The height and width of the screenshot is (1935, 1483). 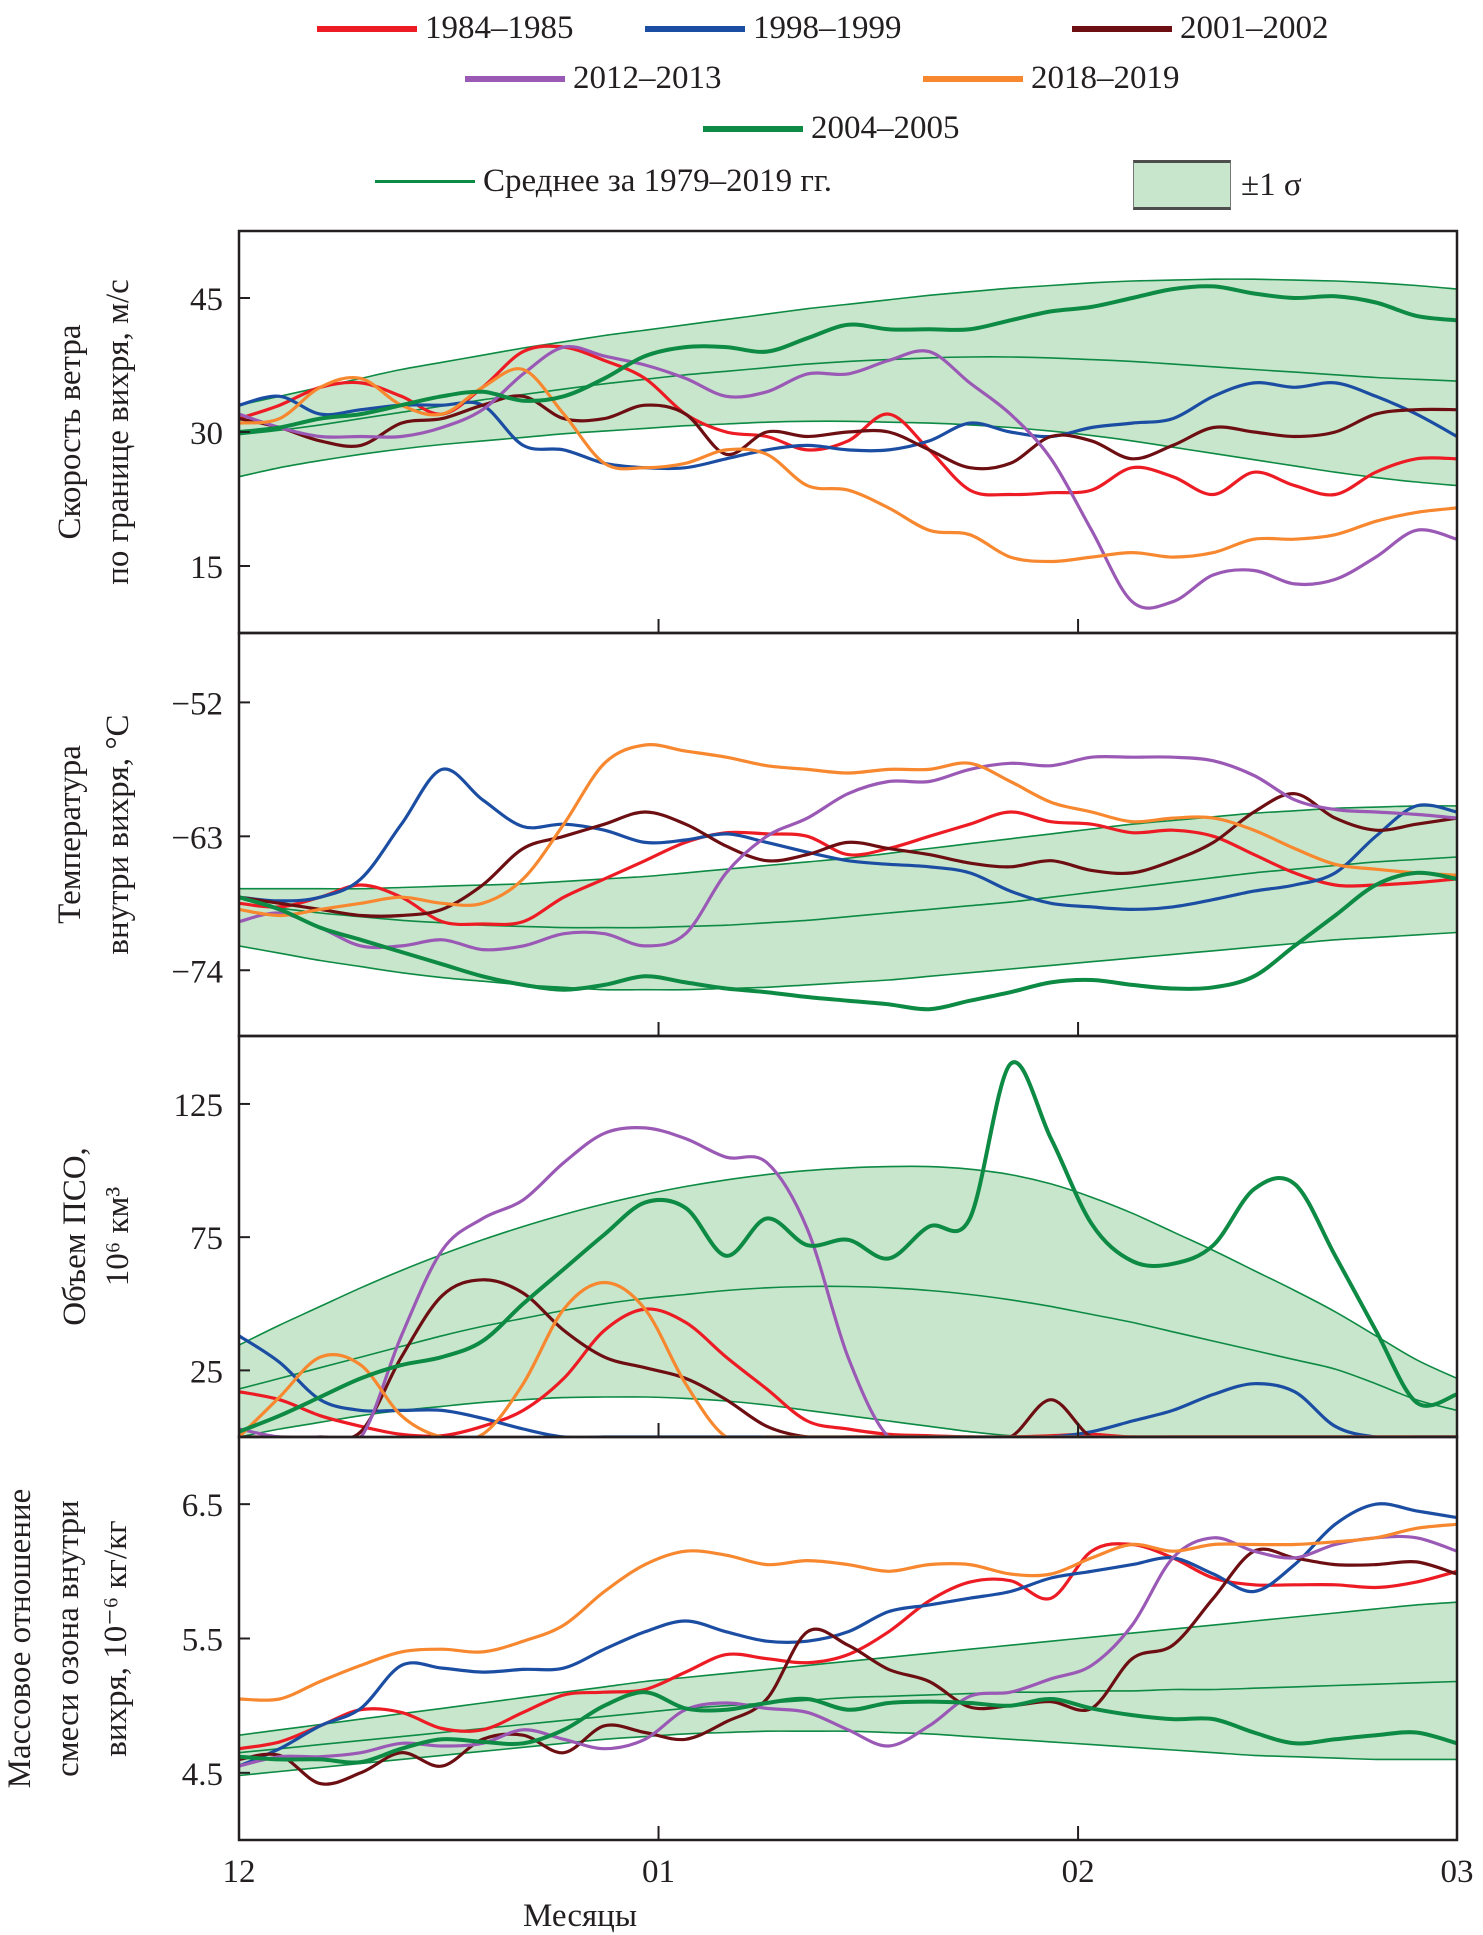 What do you see at coordinates (199, 1106) in the screenshot?
I see `y-tick-label: 125` at bounding box center [199, 1106].